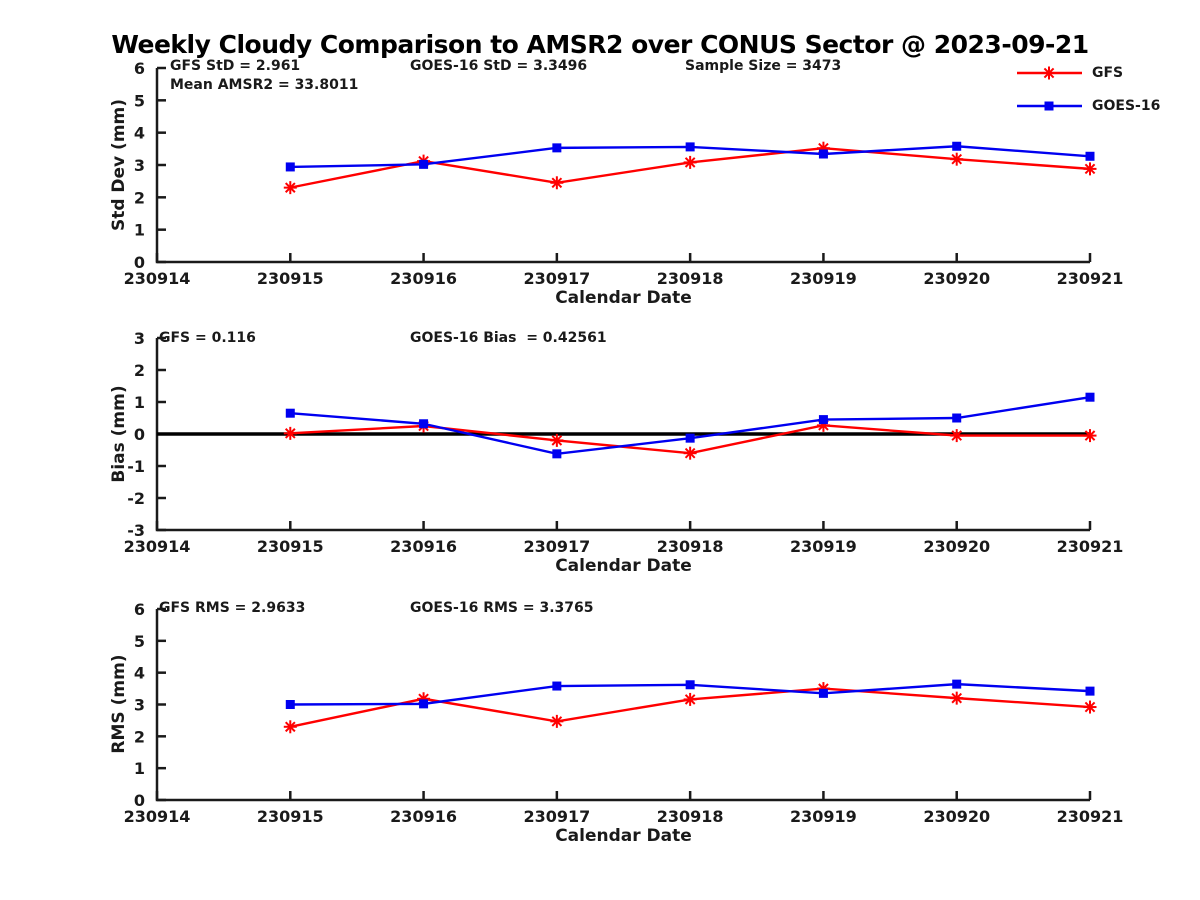  I want to click on stddev-x-axis-label: Calendar Date, so click(623, 298).